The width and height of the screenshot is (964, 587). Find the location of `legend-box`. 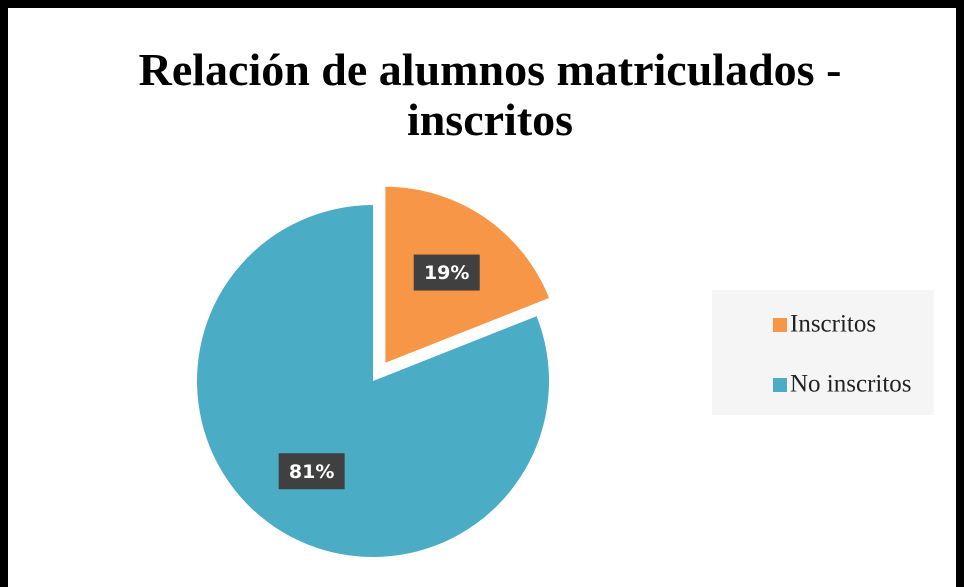

legend-box is located at coordinates (823, 352).